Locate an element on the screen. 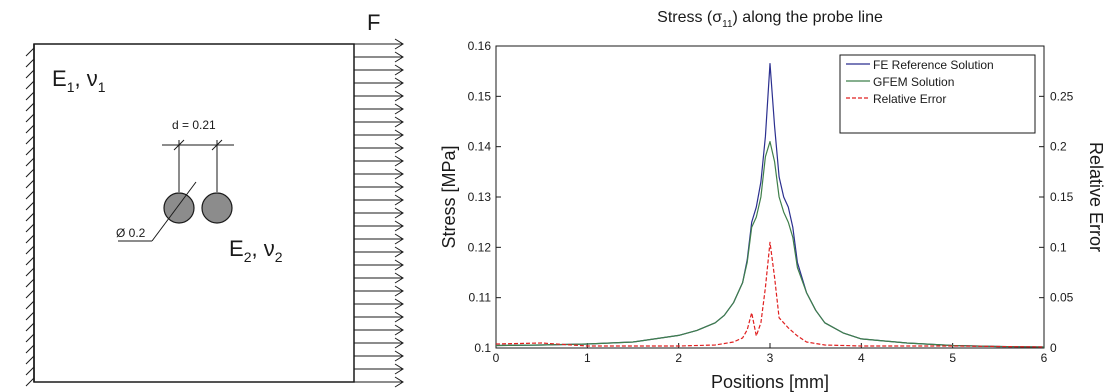  y2-axis-ticks: 0 0.05 0.1 0.15 0.2 0.25 is located at coordinates (1056, 222).